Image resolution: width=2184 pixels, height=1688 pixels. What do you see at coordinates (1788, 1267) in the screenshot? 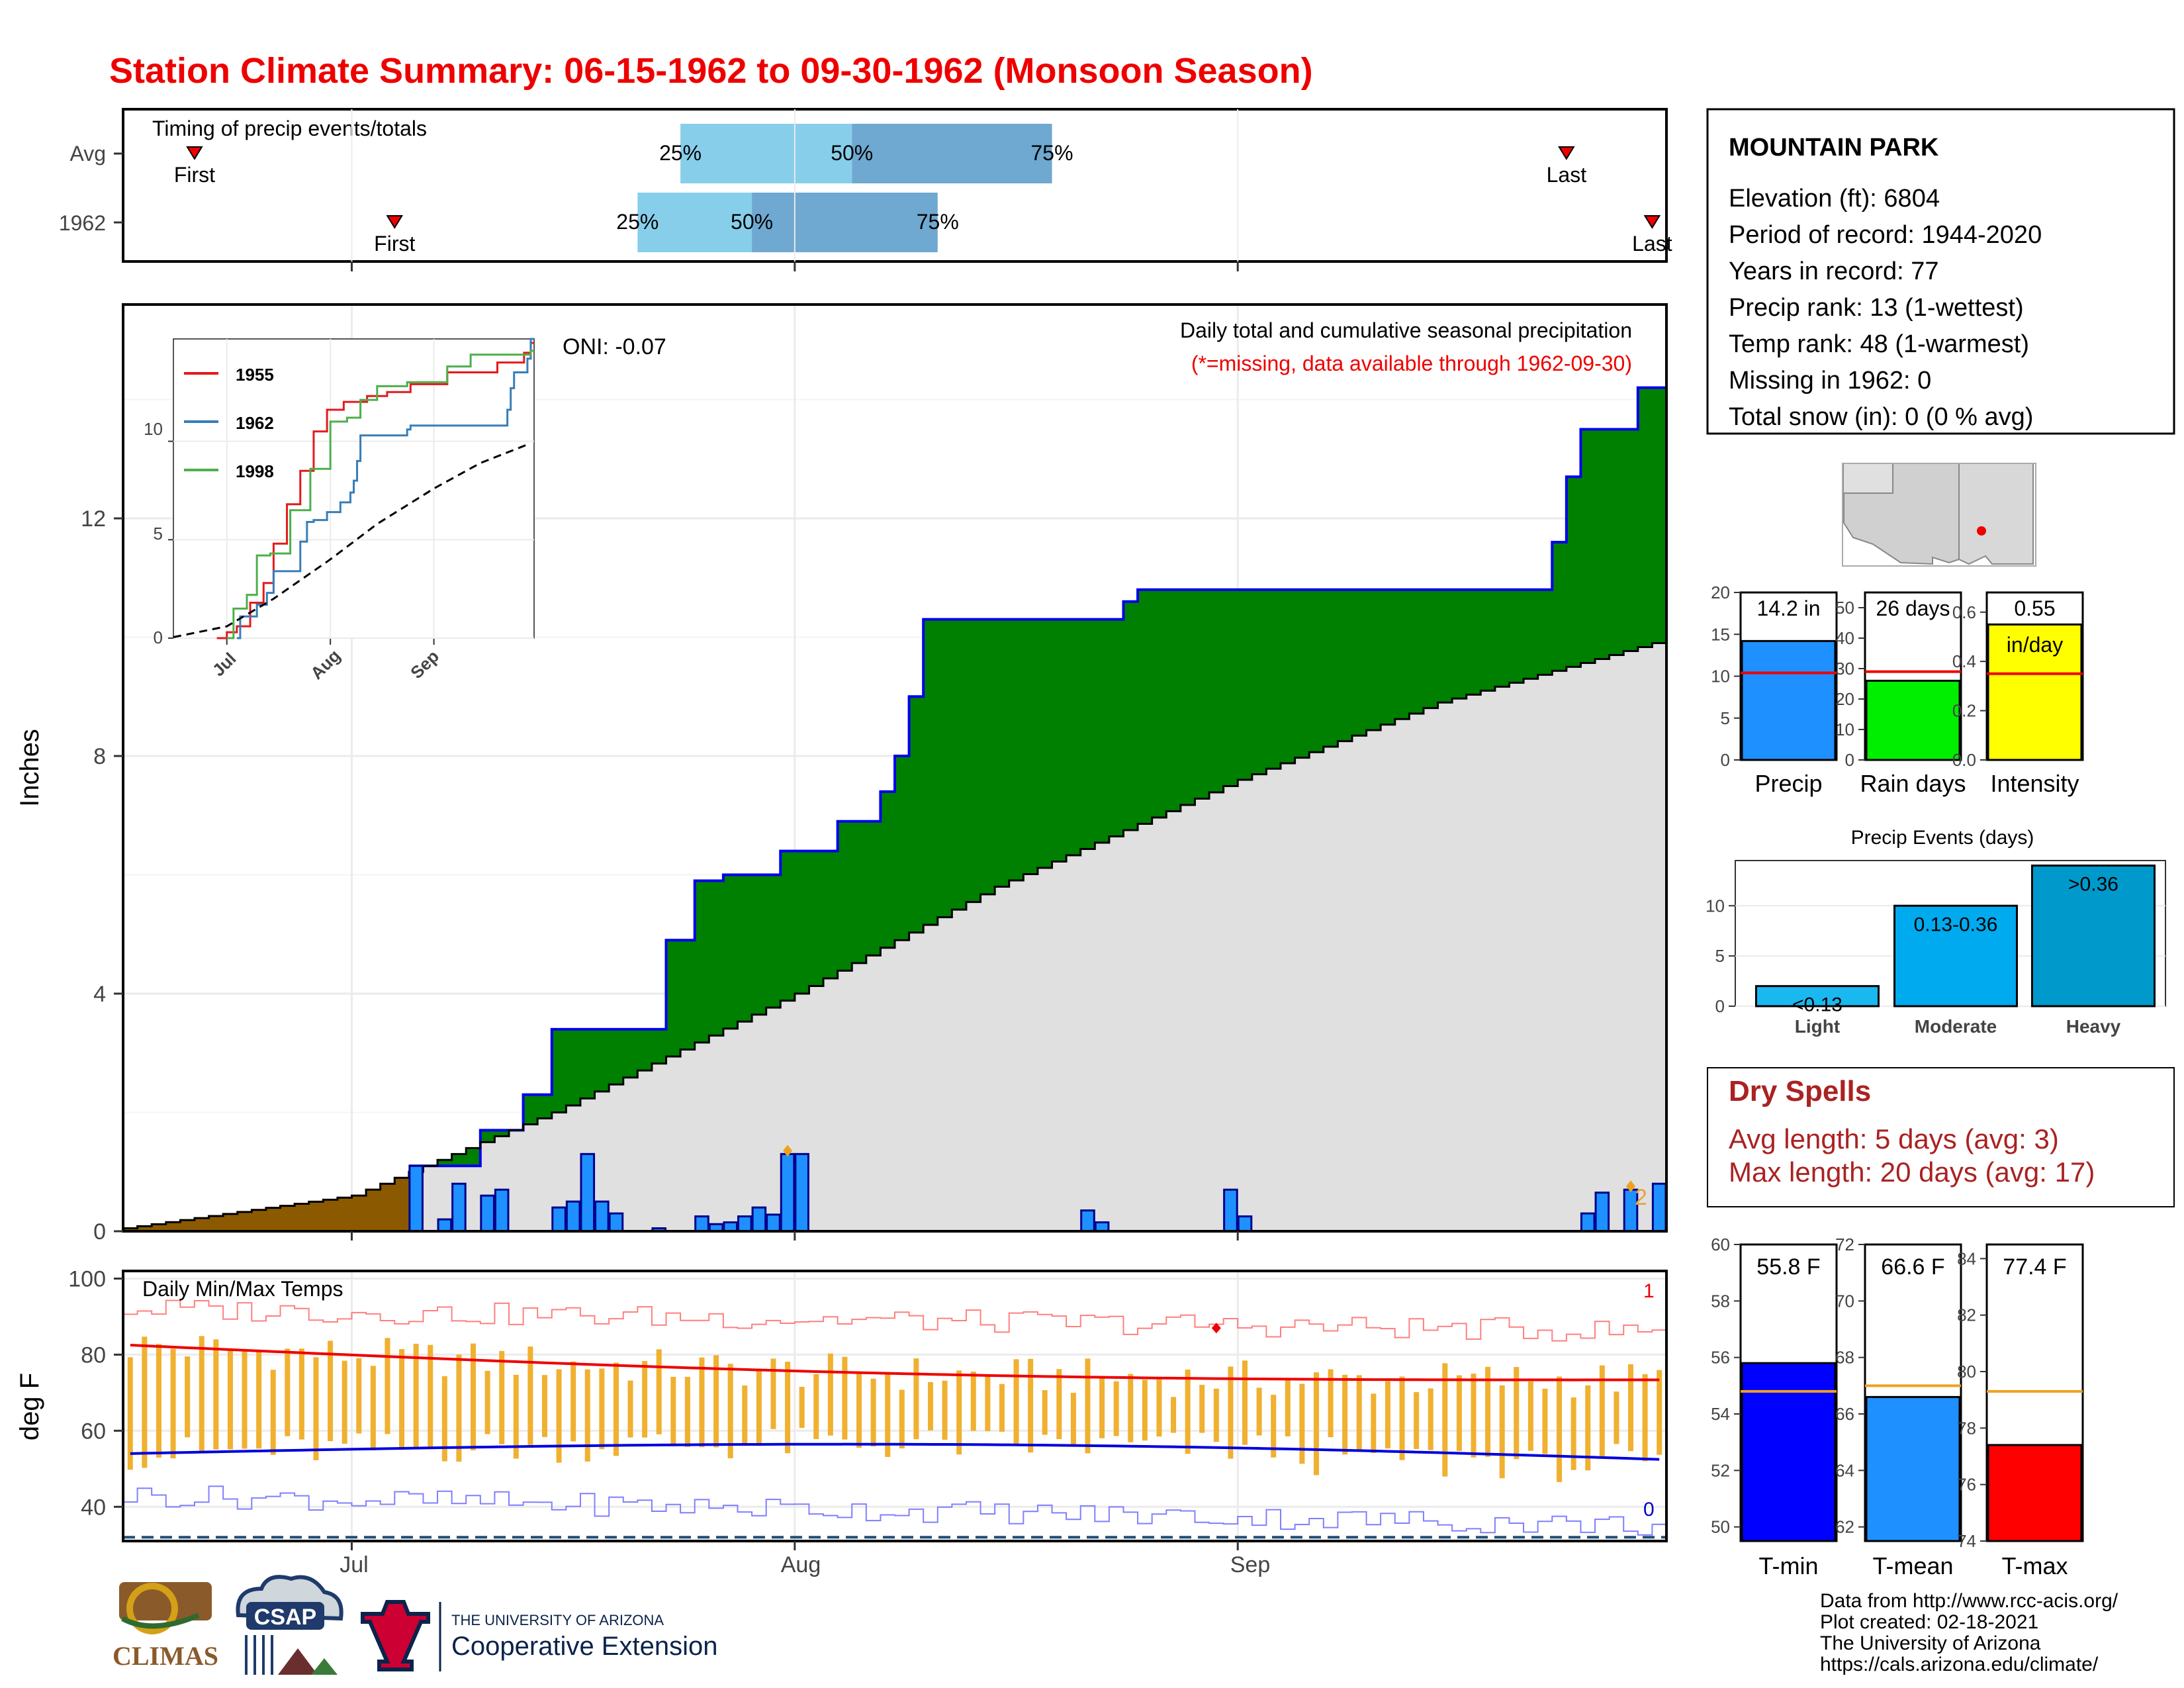
I see `temp-bar-value-label: 55.8 F` at bounding box center [1788, 1267].